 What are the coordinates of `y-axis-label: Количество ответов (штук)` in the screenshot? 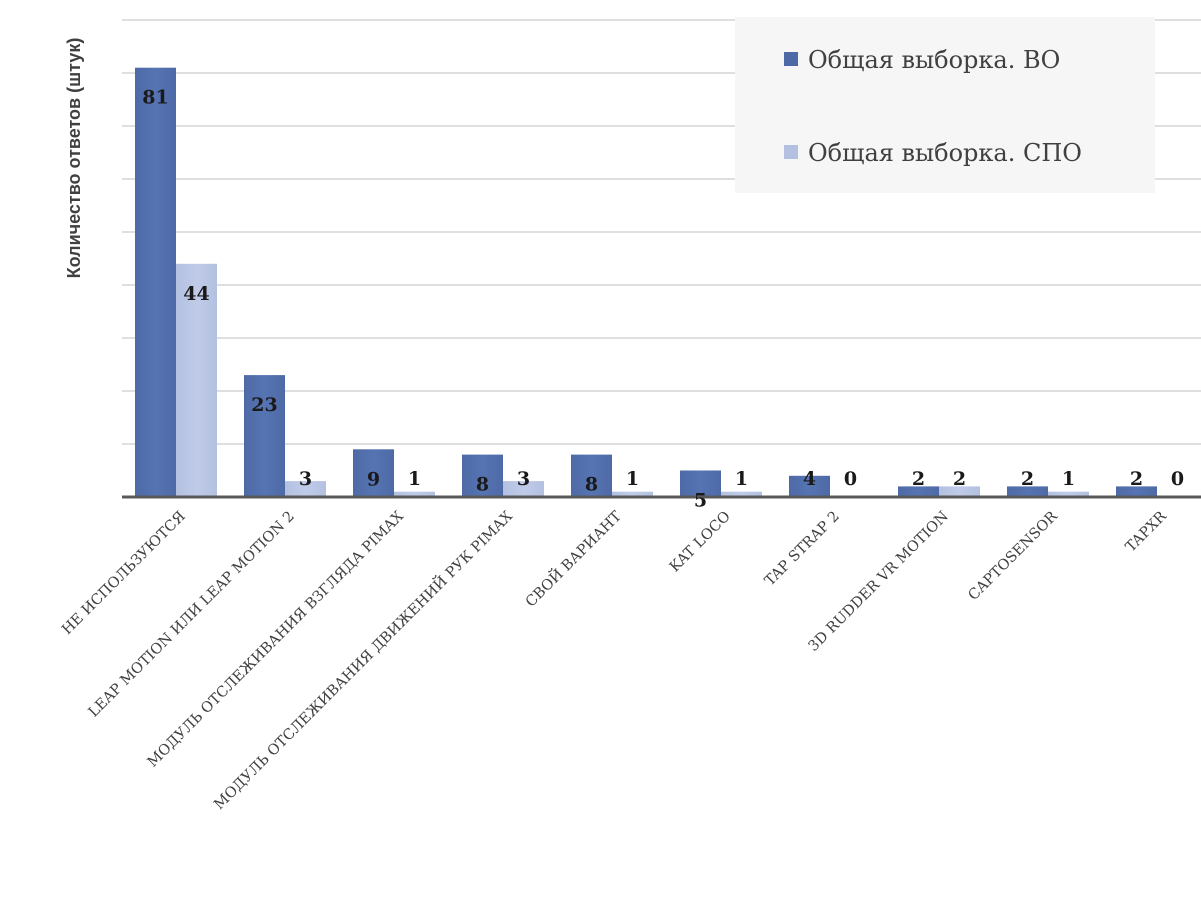 It's located at (74, 158).